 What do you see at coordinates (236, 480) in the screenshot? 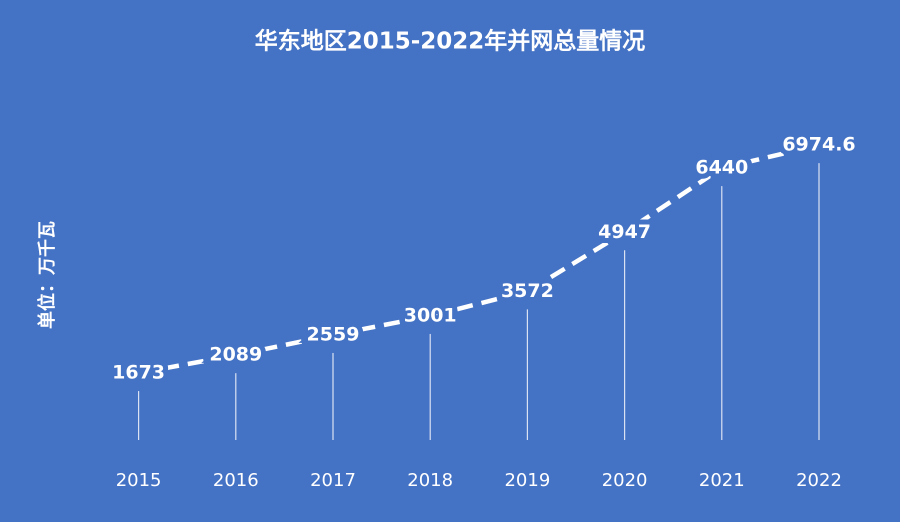
I see `x-tick-label: 2016` at bounding box center [236, 480].